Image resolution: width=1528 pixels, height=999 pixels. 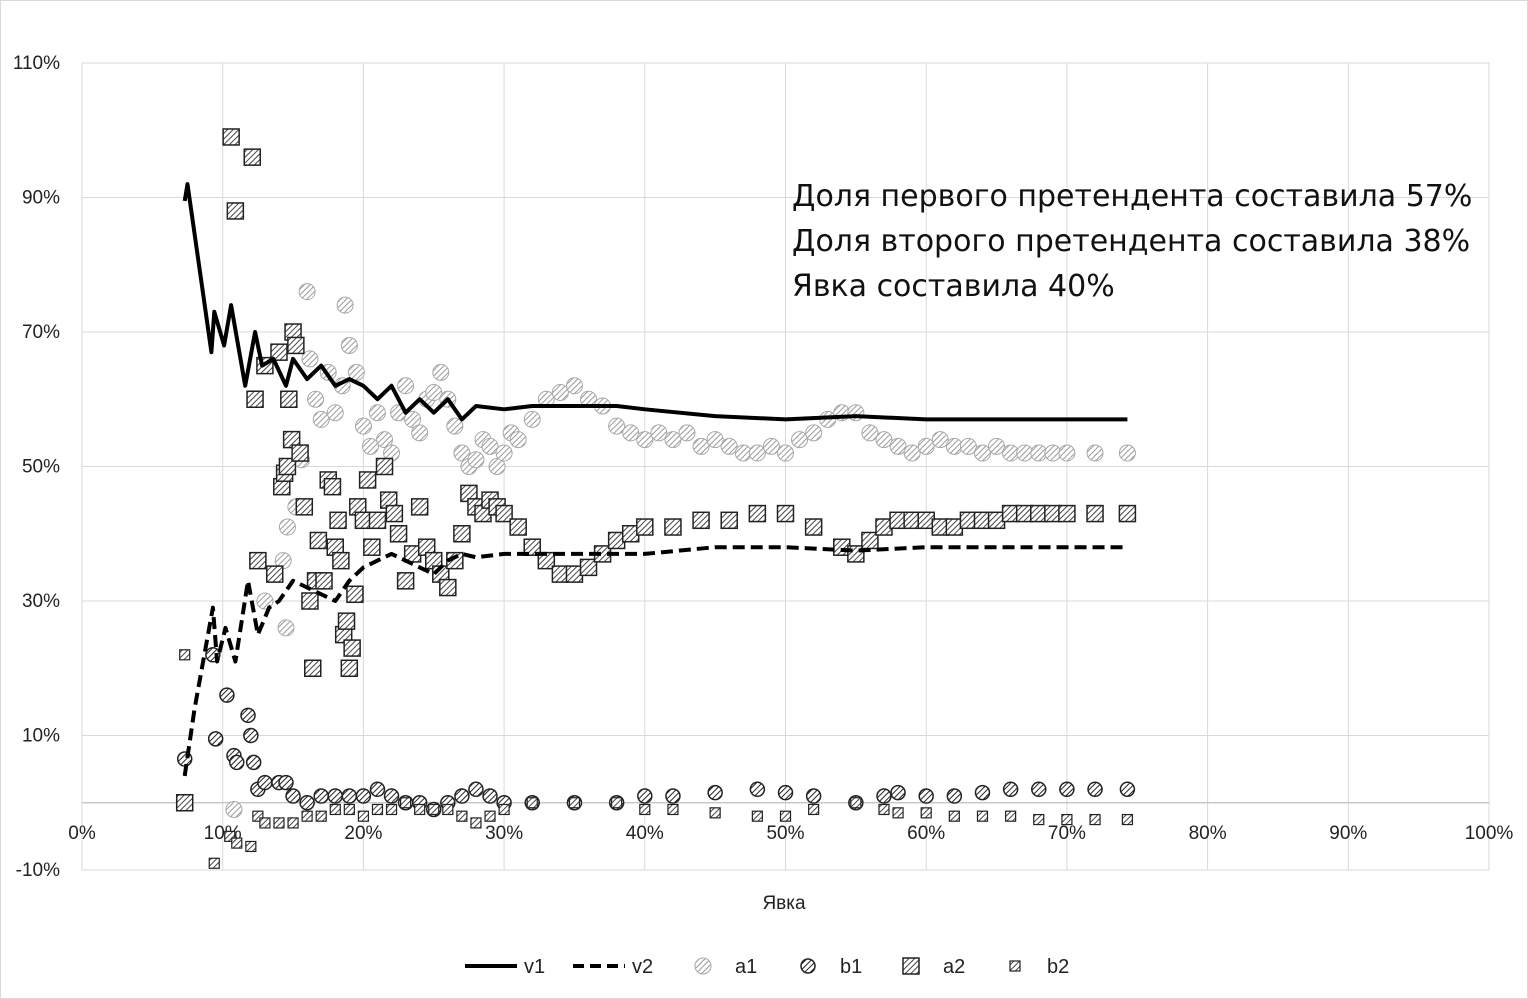 I want to click on x-tick-label: 90%, so click(x=1348, y=833).